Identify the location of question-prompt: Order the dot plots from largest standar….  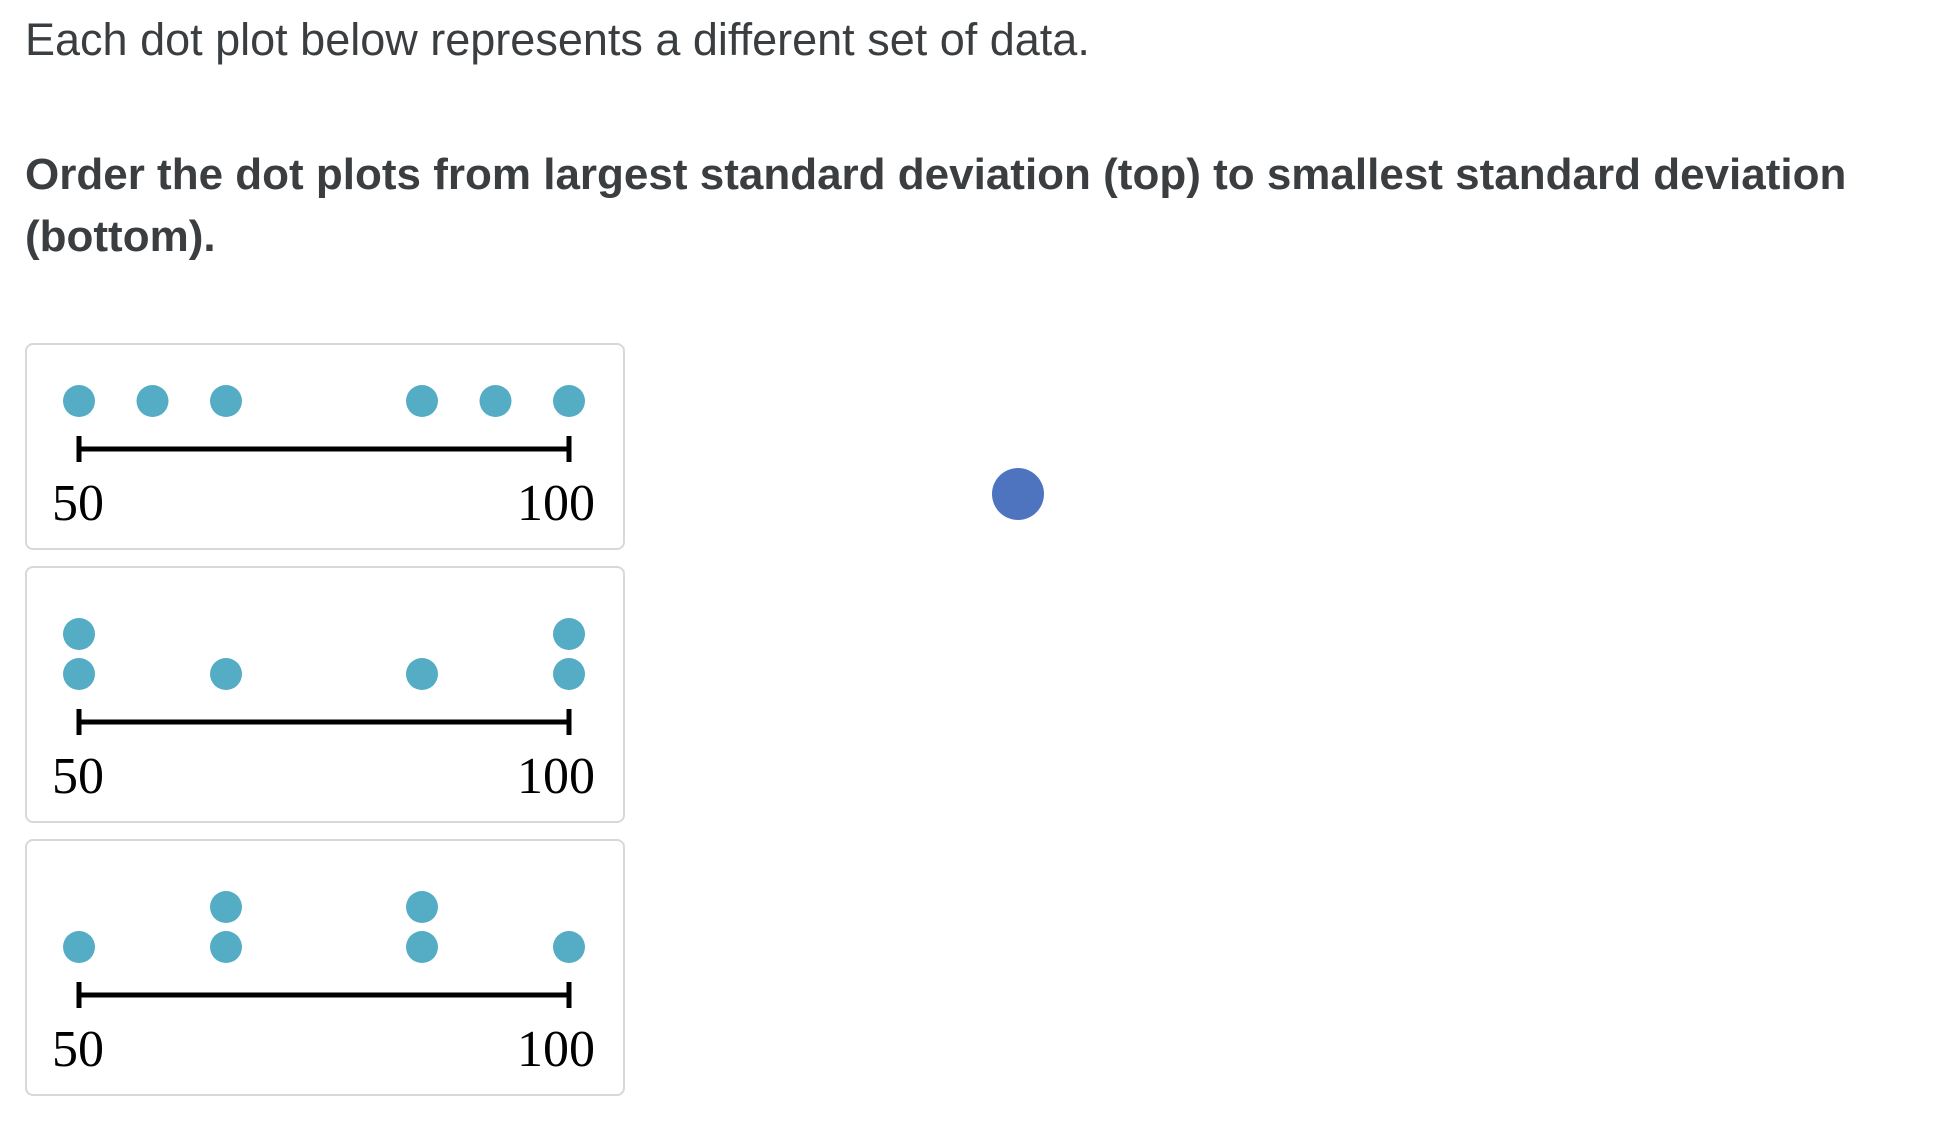
(936, 205).